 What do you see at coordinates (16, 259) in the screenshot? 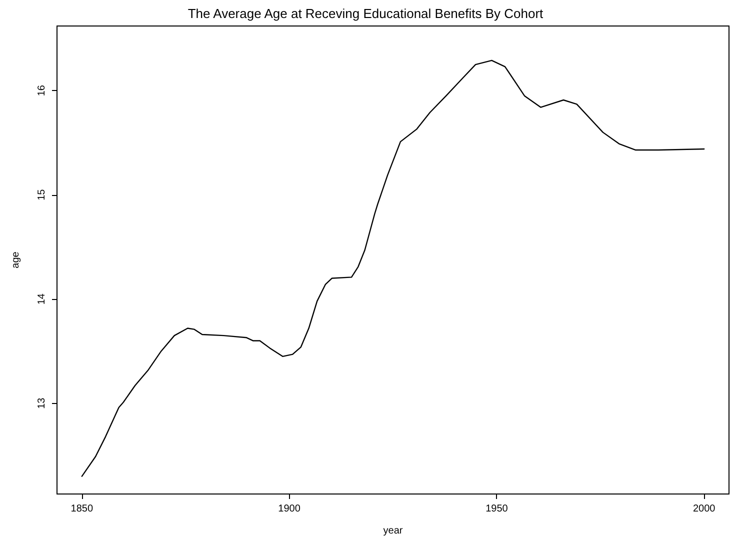
I see `y-axis-title: age` at bounding box center [16, 259].